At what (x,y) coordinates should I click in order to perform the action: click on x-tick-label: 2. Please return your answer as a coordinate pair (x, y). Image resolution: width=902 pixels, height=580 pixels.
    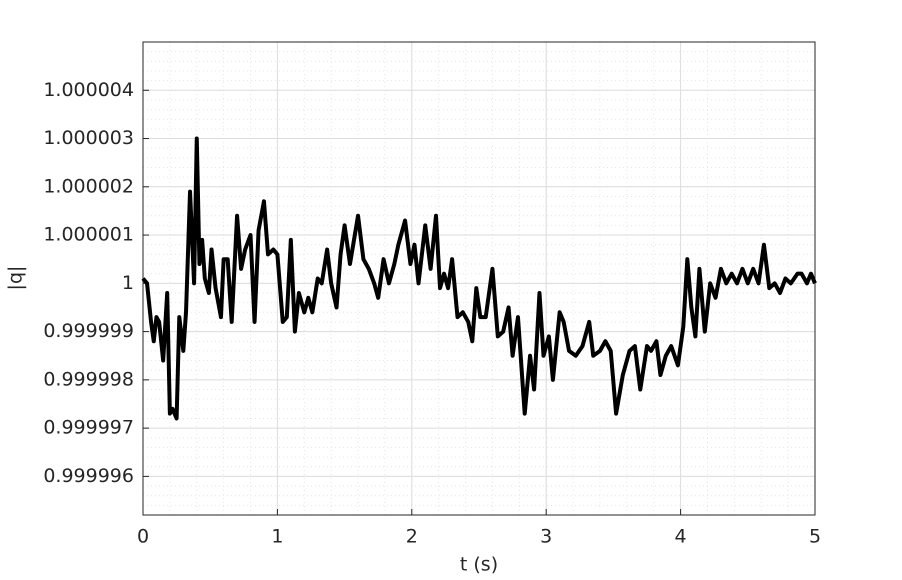
    Looking at the image, I should click on (412, 537).